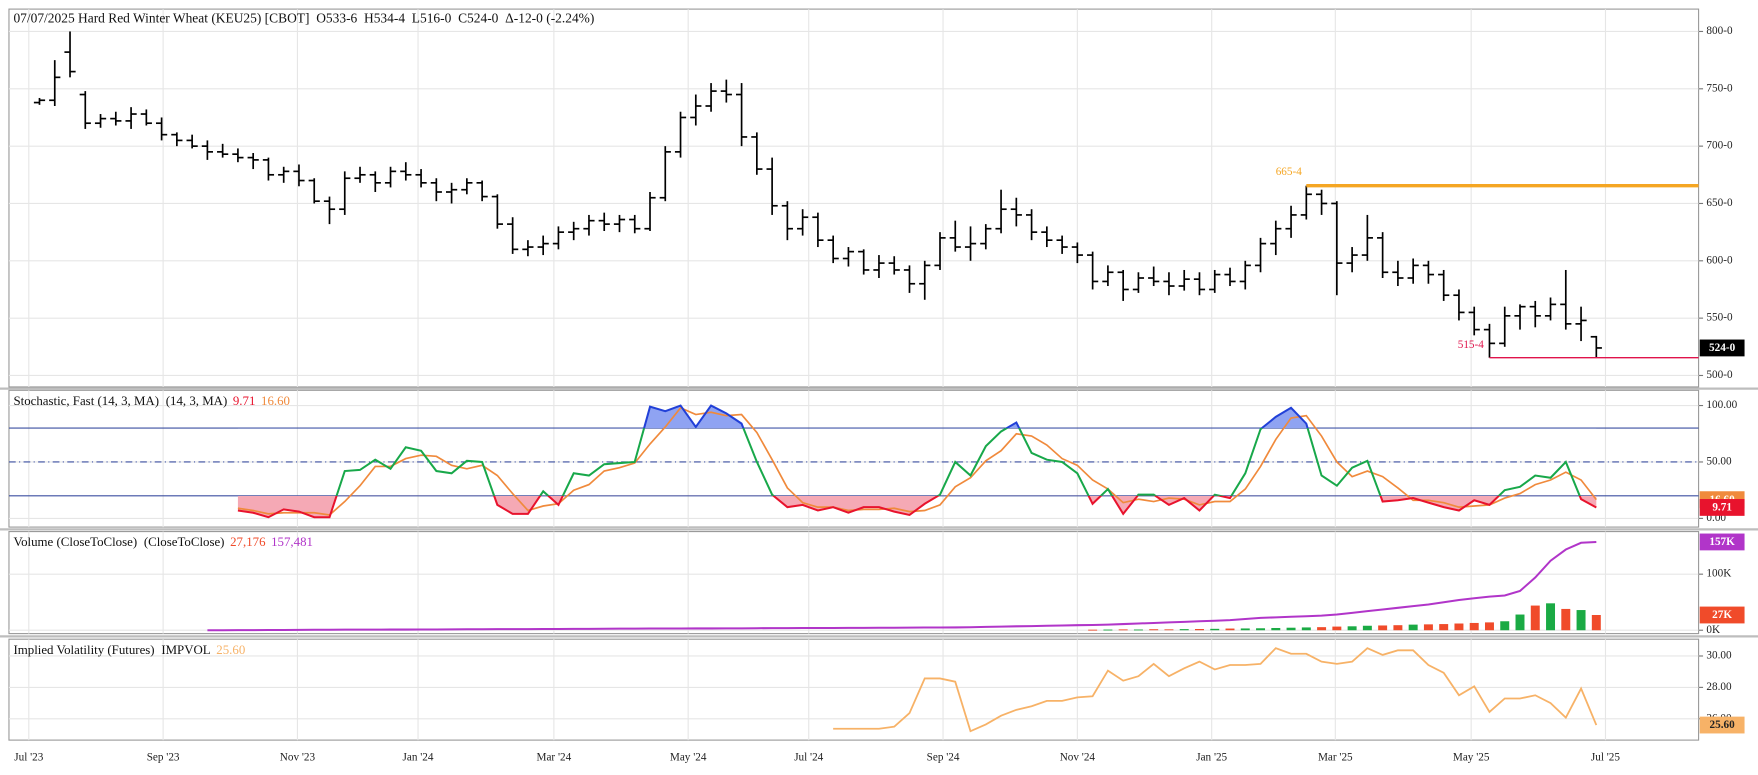 This screenshot has width=1758, height=775. Describe the element at coordinates (958, 462) in the screenshot. I see `stochastic-k-line` at that location.